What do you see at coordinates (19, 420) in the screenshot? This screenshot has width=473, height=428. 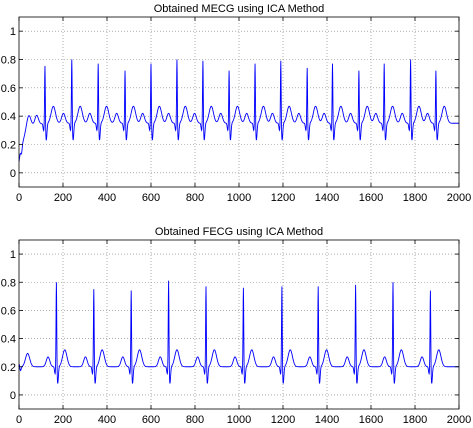 I see `x-tick-label-1-0: 0` at bounding box center [19, 420].